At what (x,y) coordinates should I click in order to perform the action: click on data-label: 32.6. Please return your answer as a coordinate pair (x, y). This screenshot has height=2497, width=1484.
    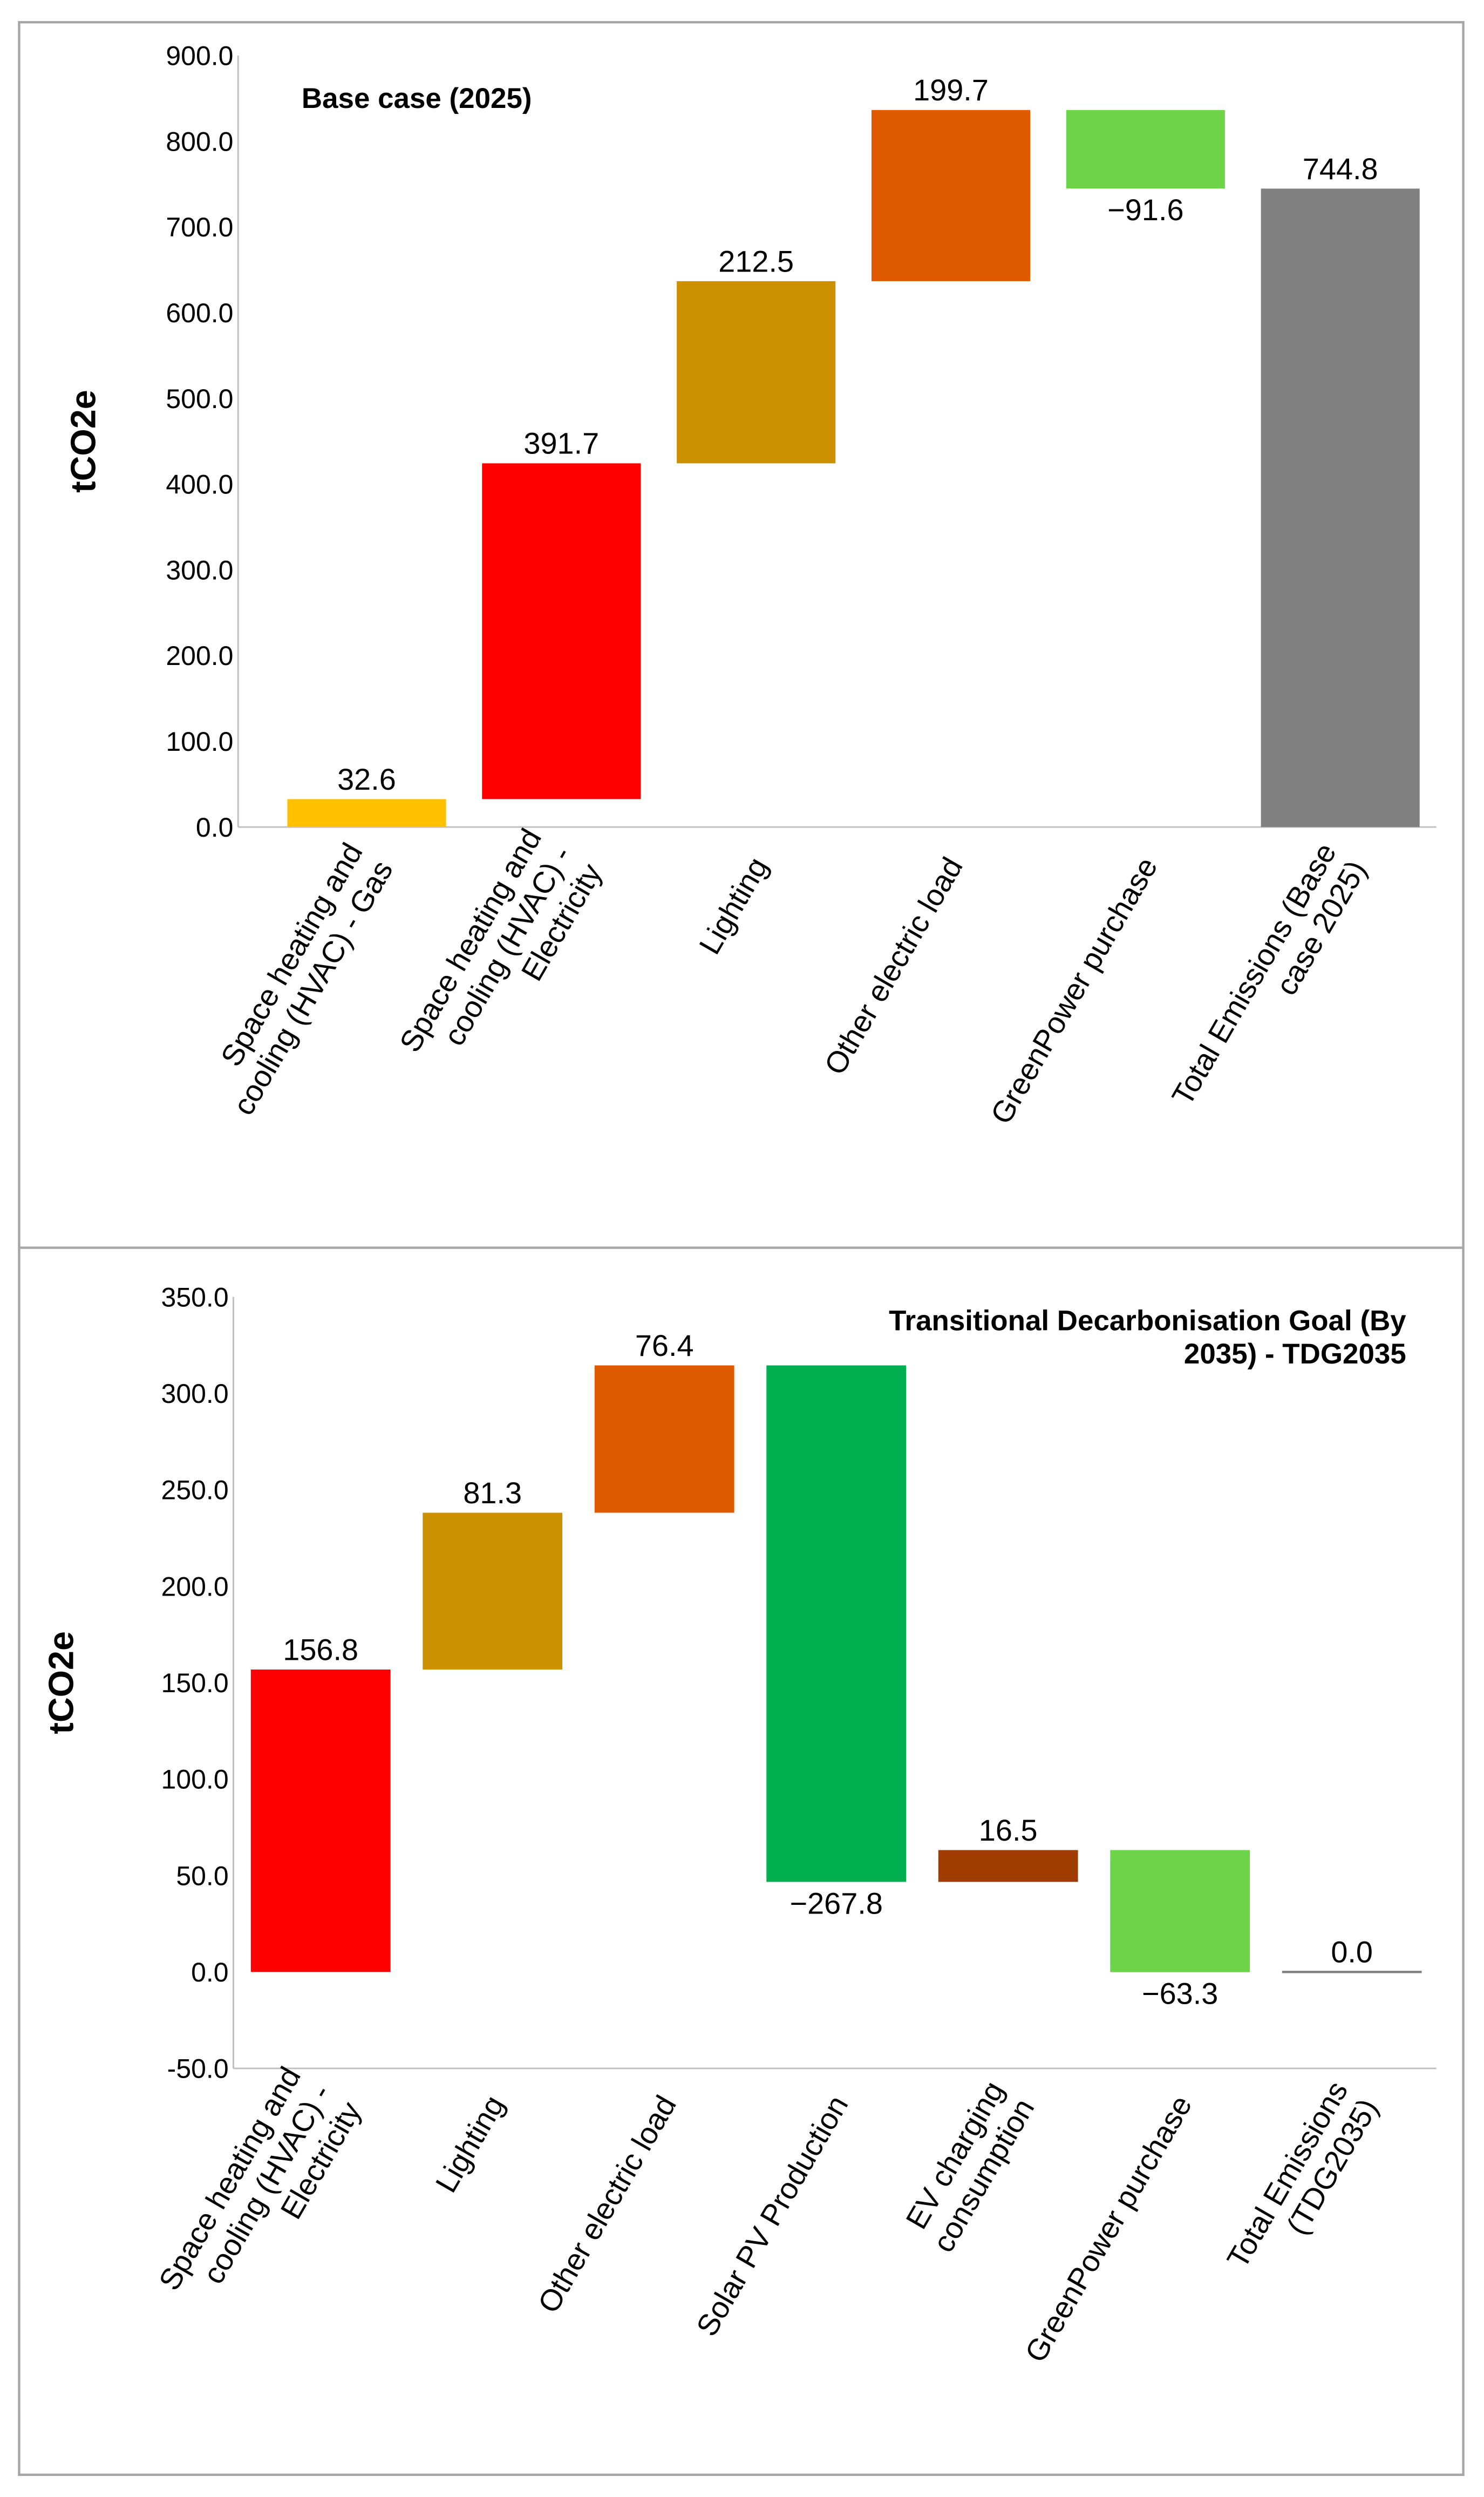
    Looking at the image, I should click on (367, 779).